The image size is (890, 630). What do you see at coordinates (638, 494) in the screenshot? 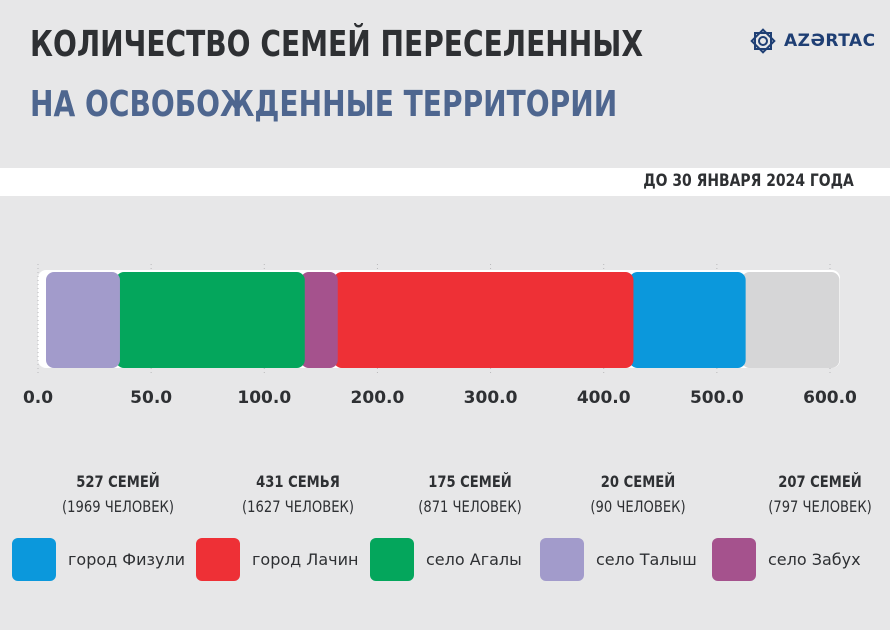
I see `stat-talysh: 20 СЕМЕЙ (90 ЧЕЛОВЕК)` at bounding box center [638, 494].